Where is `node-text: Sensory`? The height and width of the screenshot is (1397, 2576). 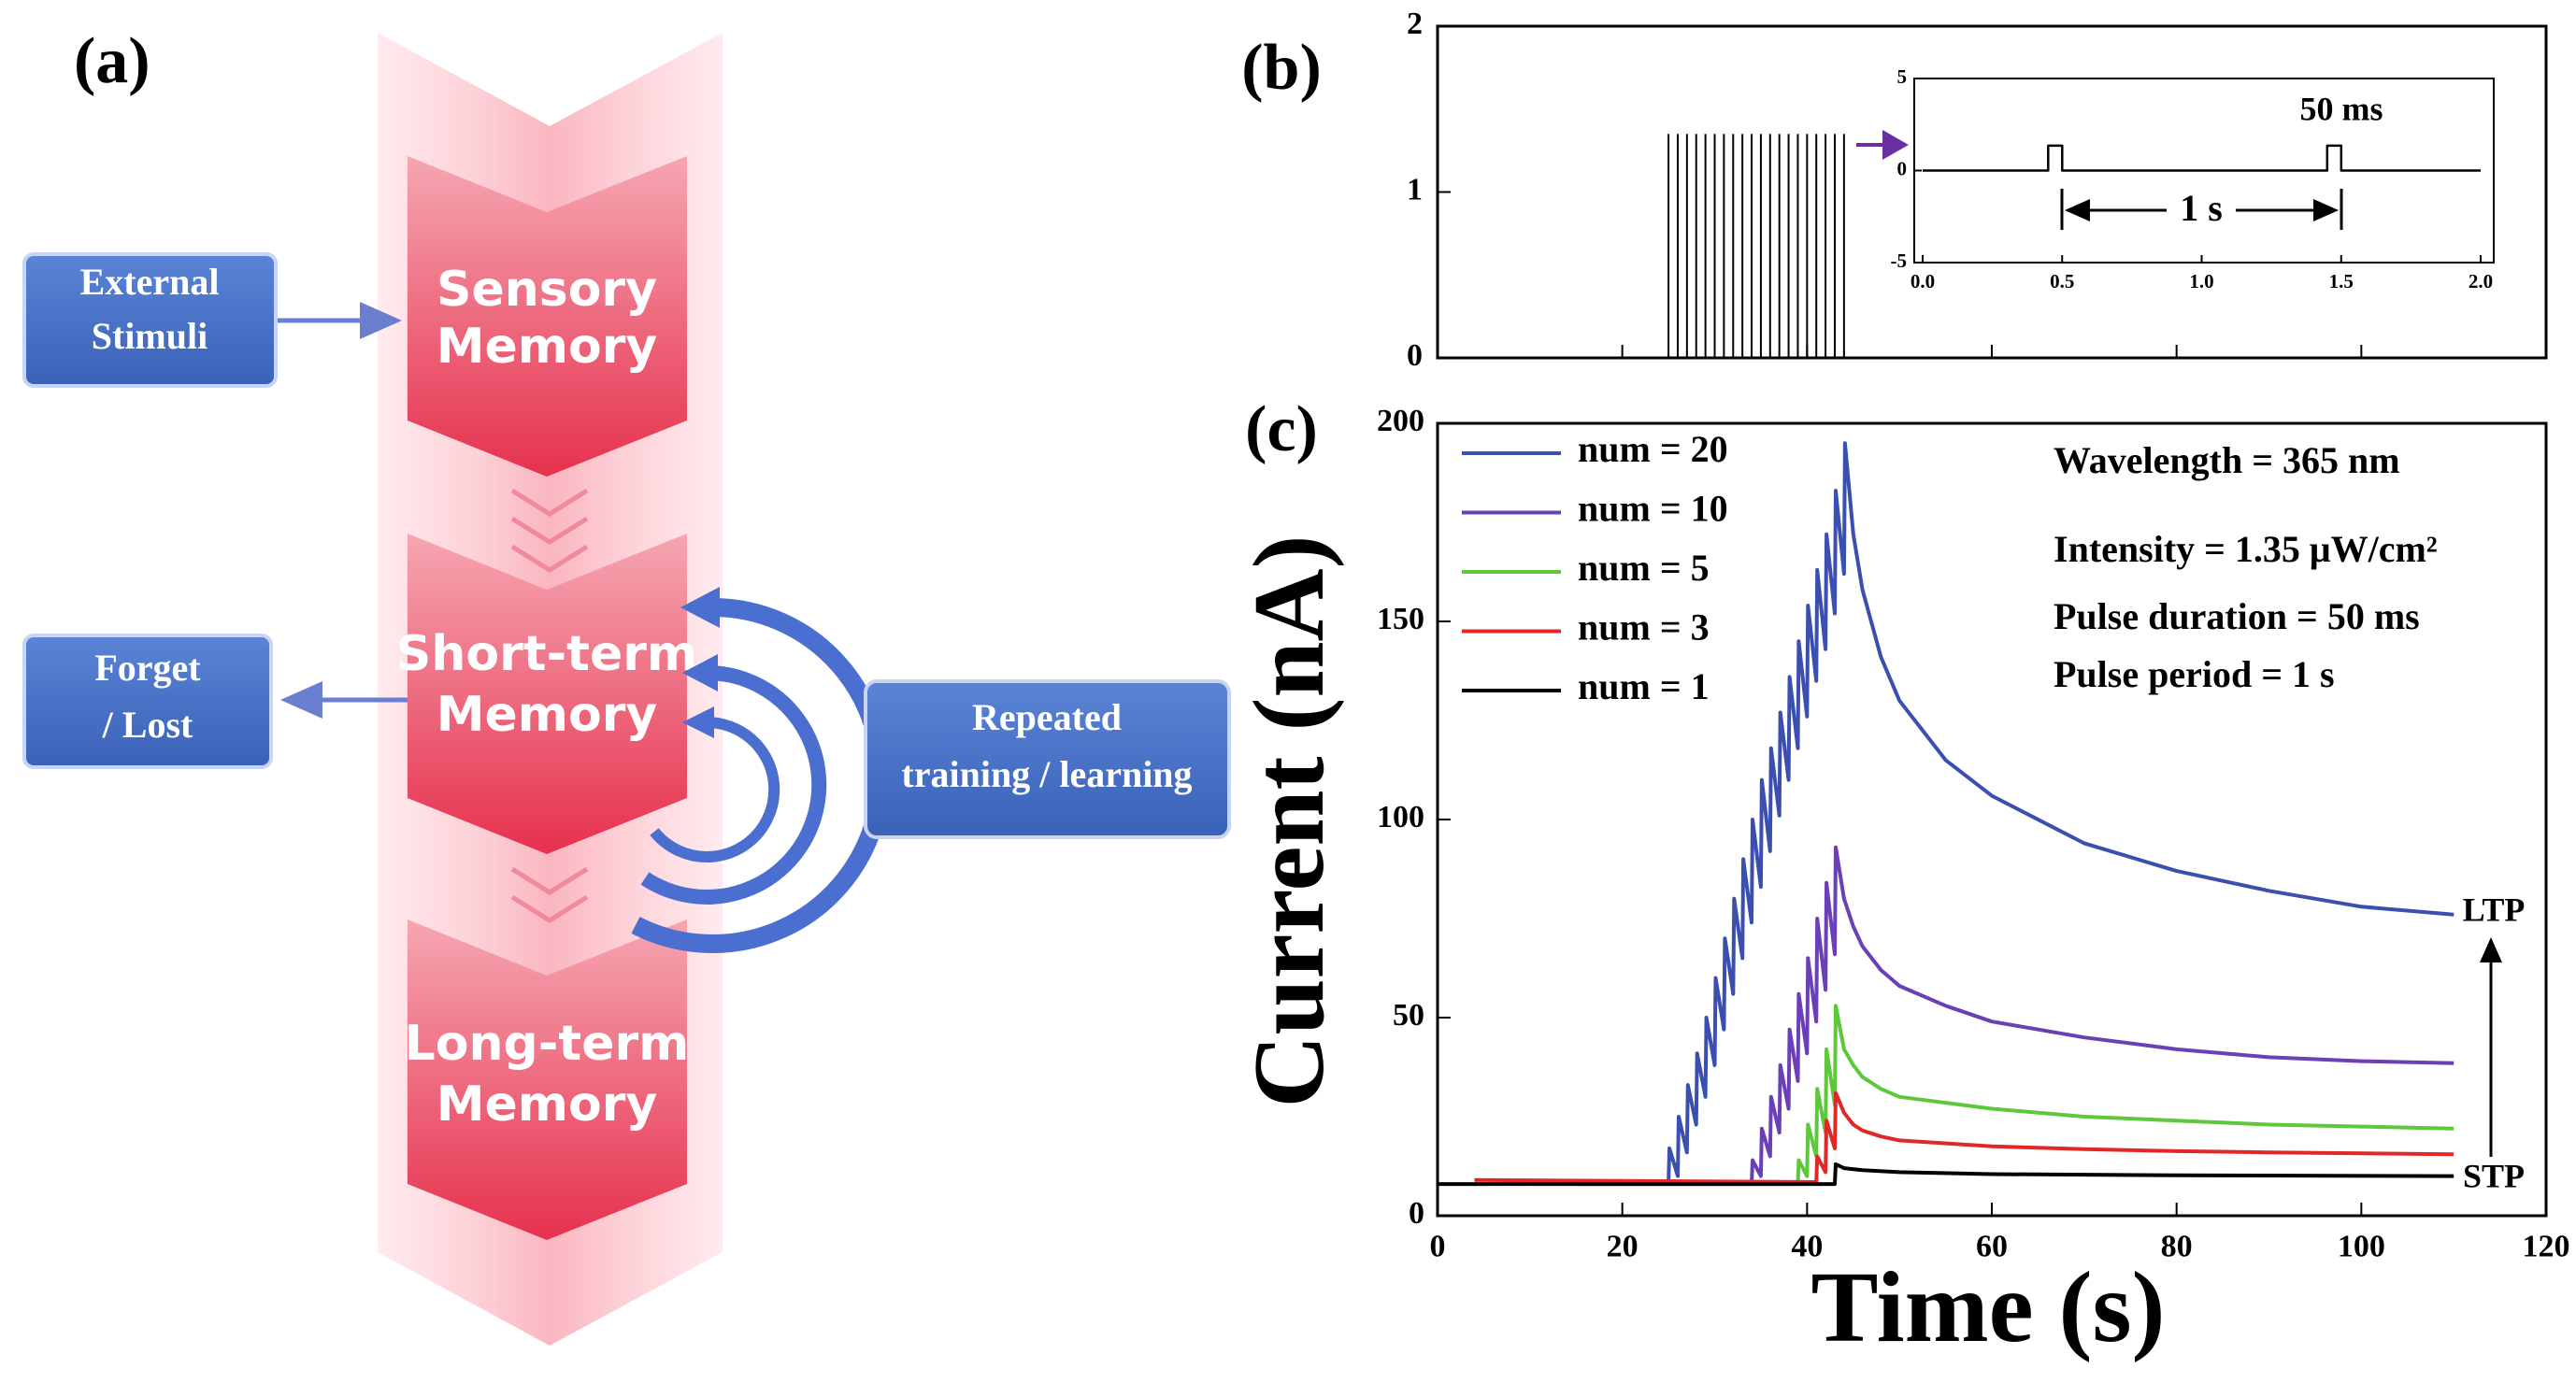
node-text: Sensory is located at coordinates (546, 290).